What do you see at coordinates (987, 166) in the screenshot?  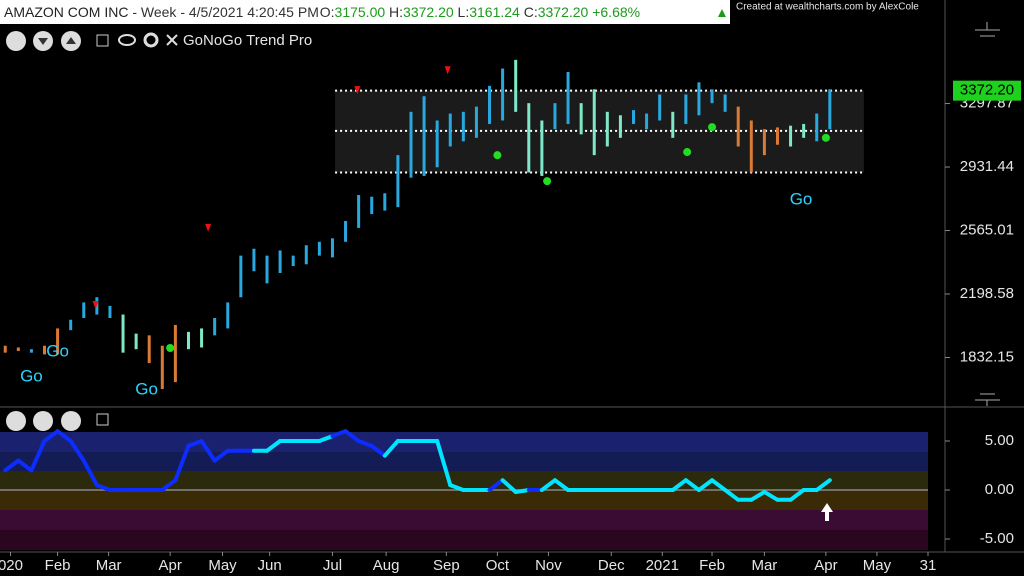 I see `y-tick-label: 2931.44` at bounding box center [987, 166].